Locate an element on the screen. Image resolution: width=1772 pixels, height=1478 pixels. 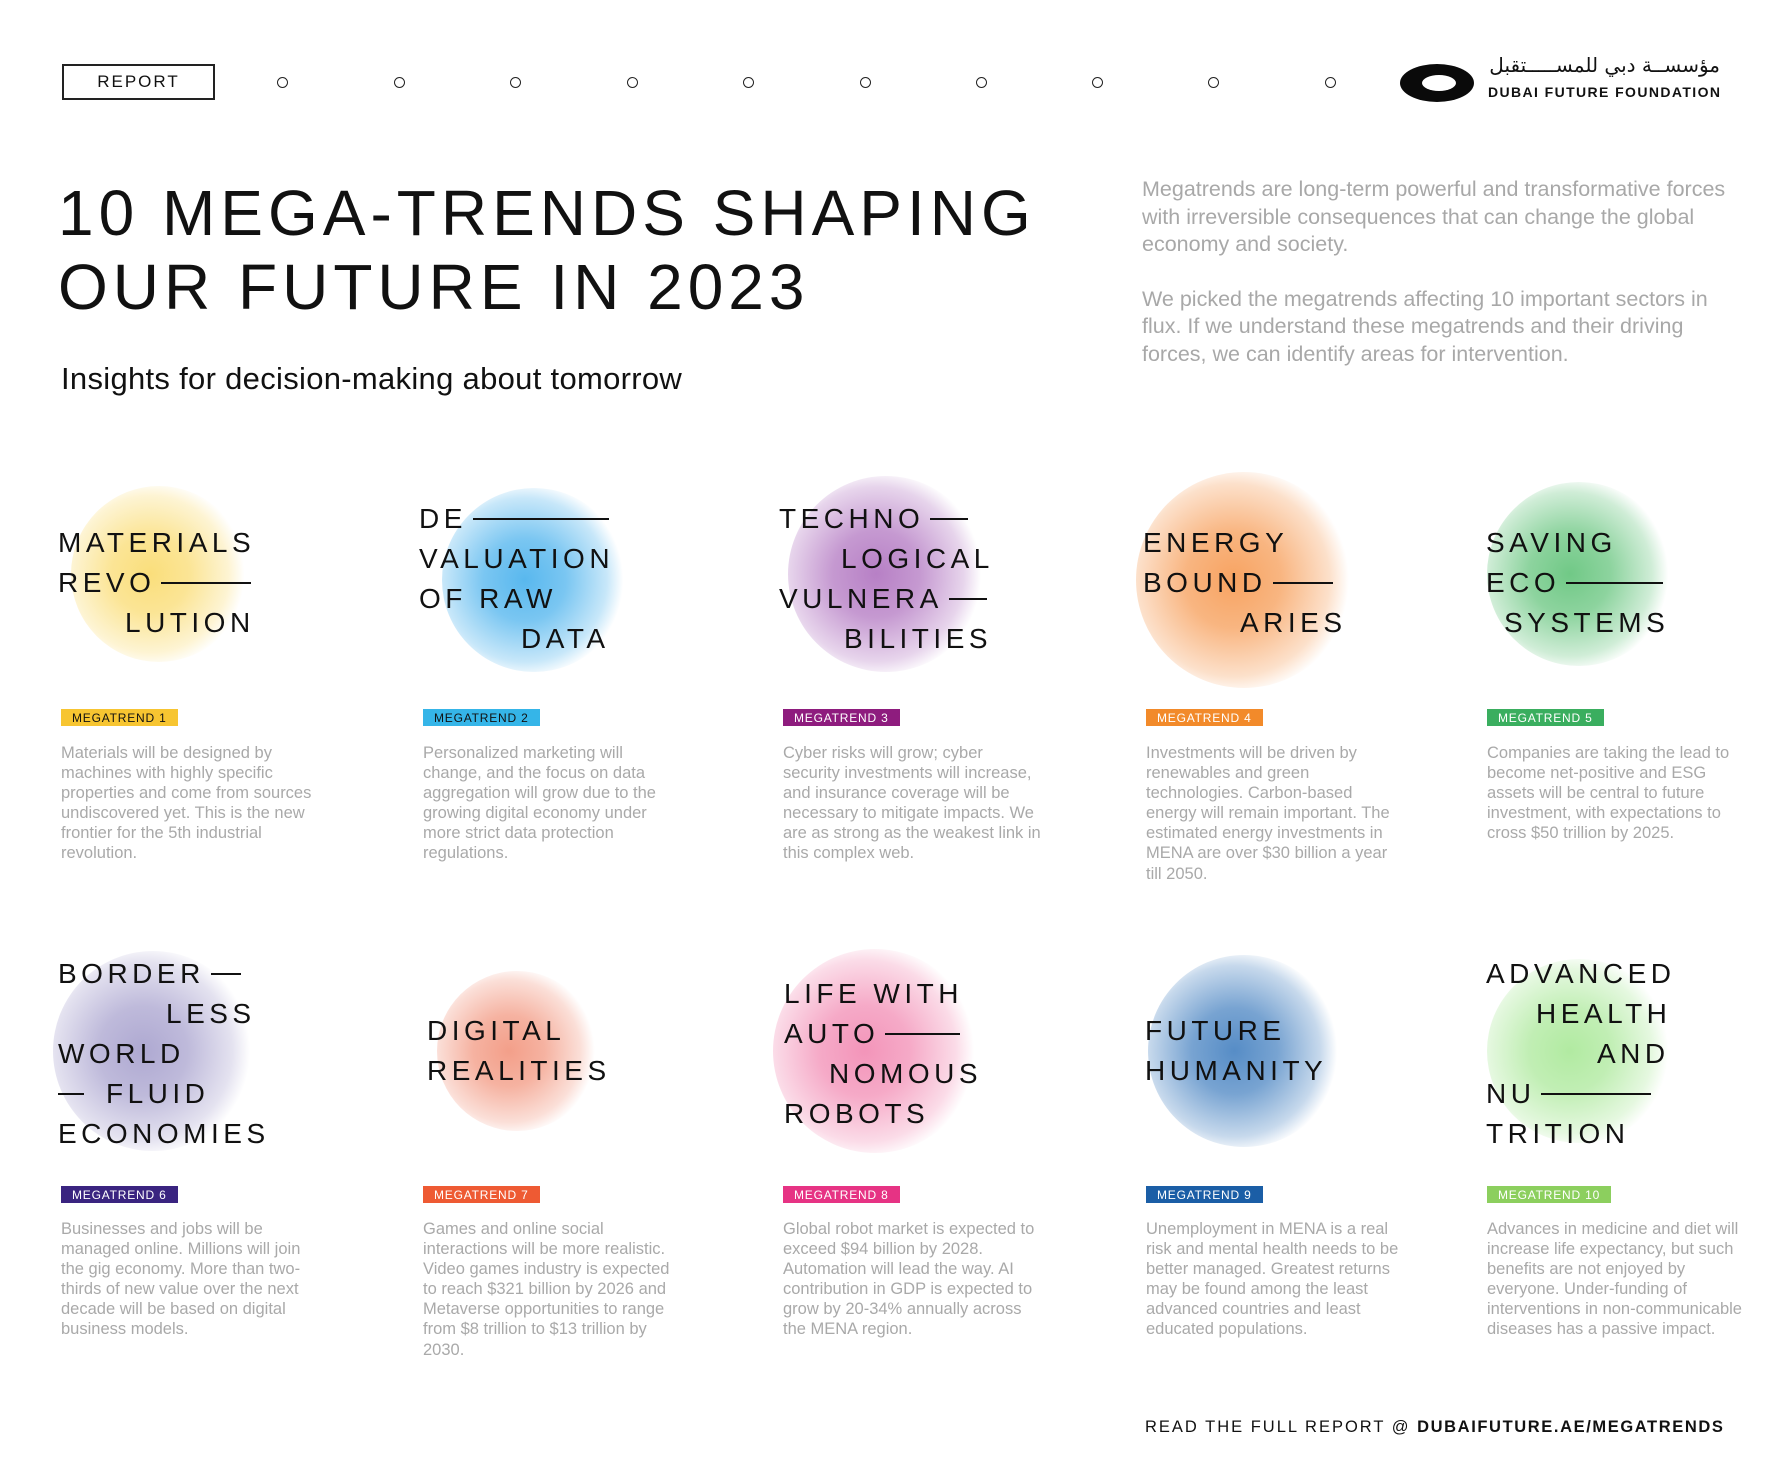
megatrend-title-line: VALUATION is located at coordinates (516, 559).